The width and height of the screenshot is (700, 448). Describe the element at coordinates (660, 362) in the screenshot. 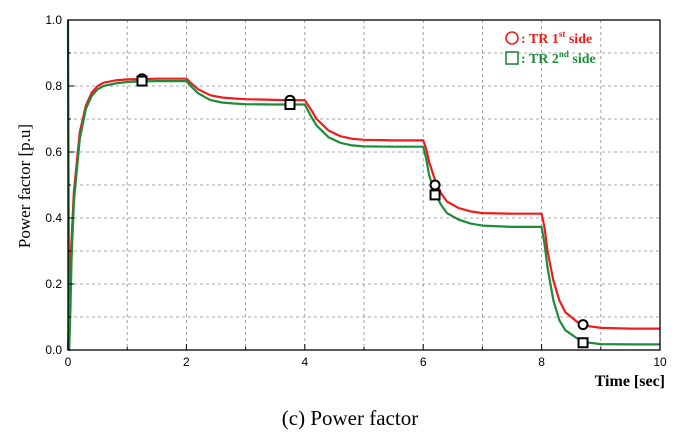

I see `x-tick-label: 10` at that location.